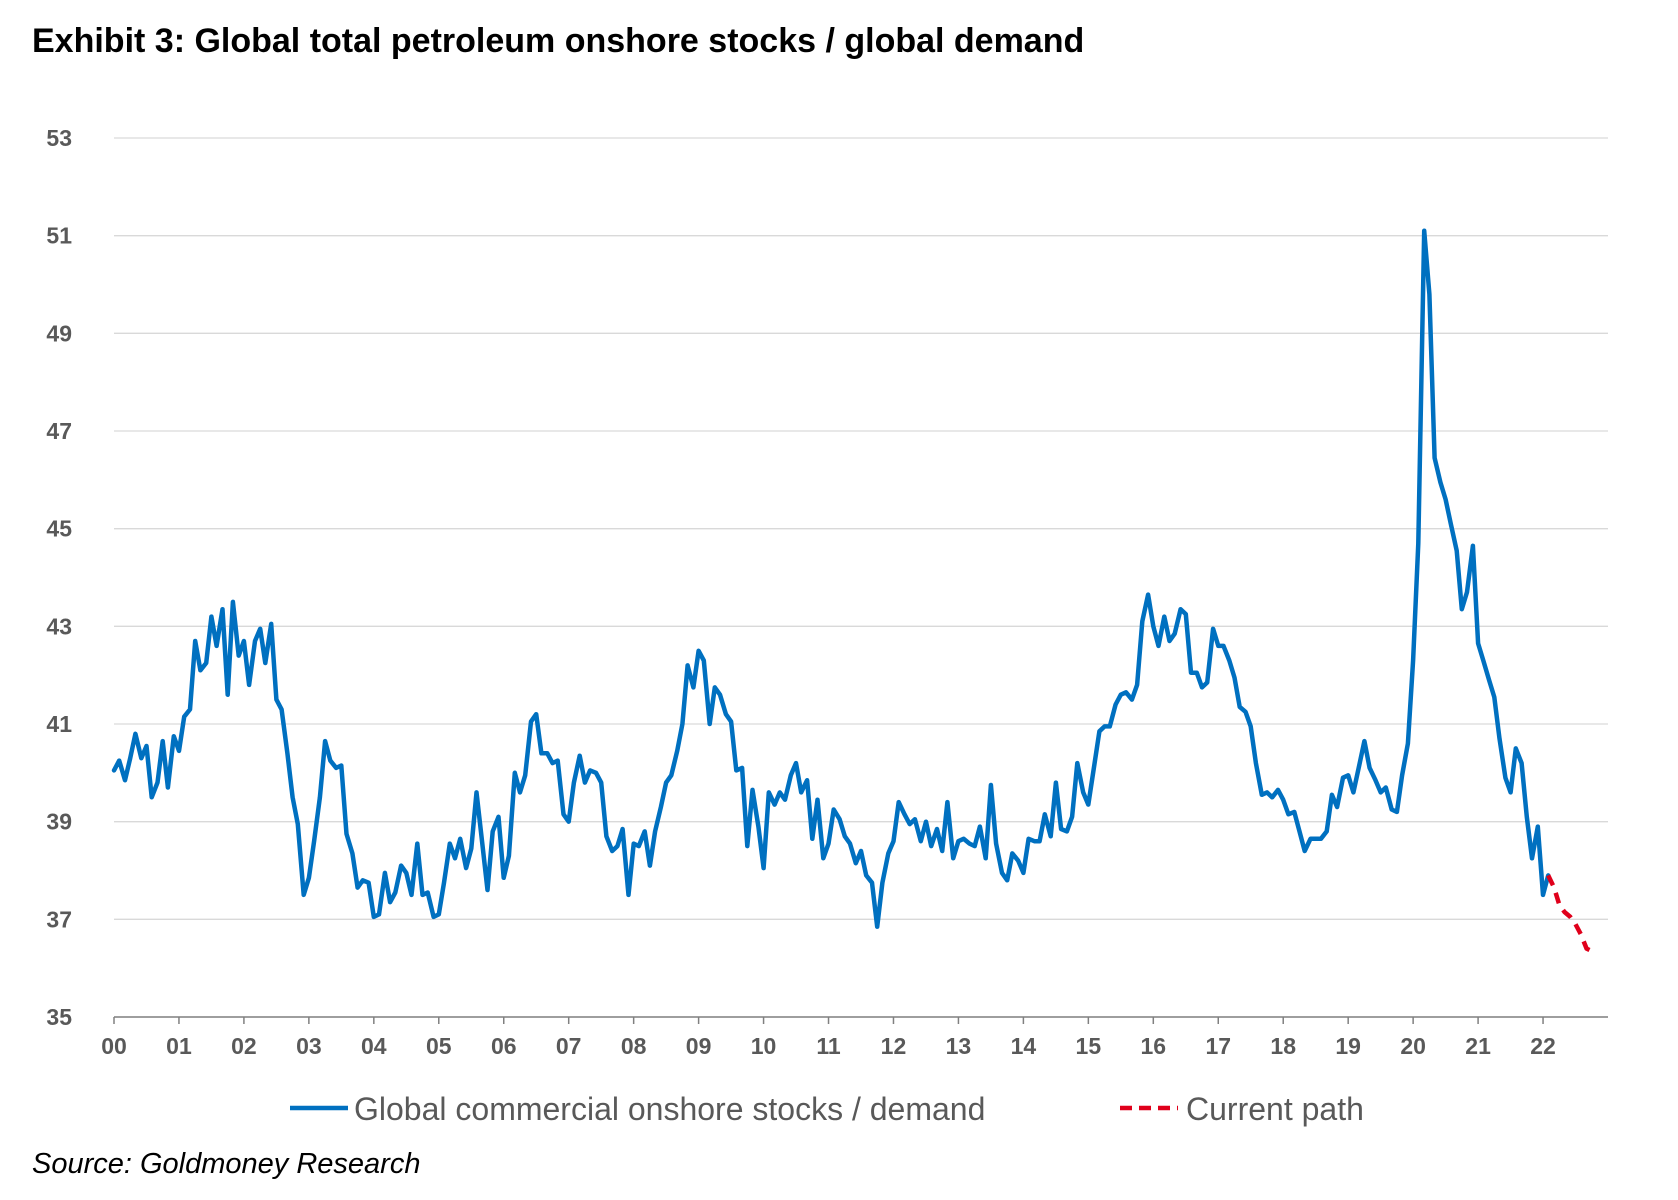 Image resolution: width=1678 pixels, height=1200 pixels. What do you see at coordinates (699, 1046) in the screenshot?
I see `x-tick-label: 09` at bounding box center [699, 1046].